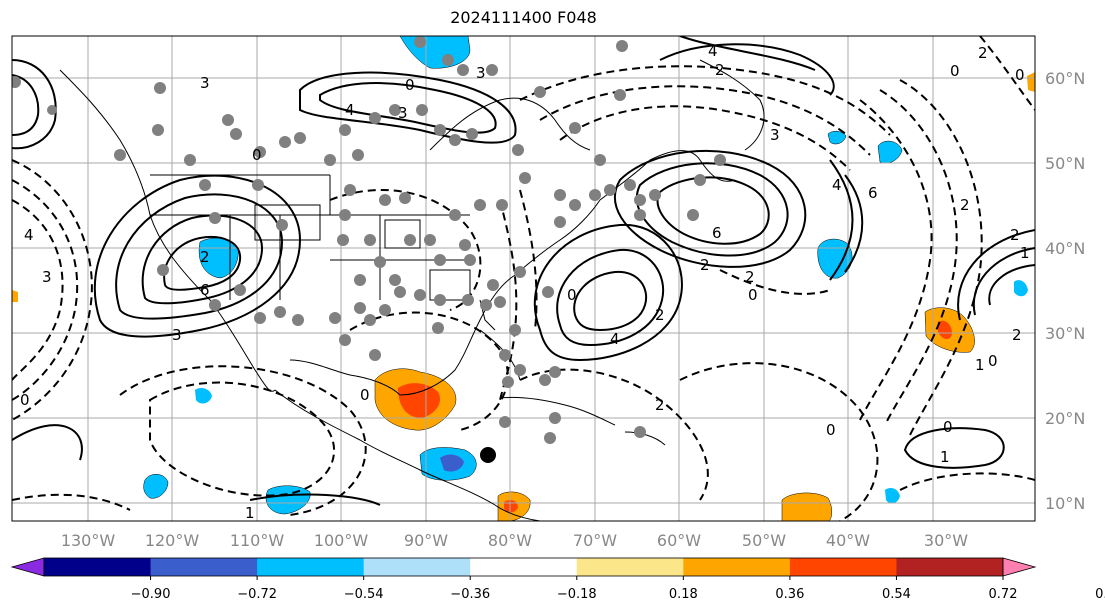  I want to click on svg-text: 60°N, so click(1065, 78).